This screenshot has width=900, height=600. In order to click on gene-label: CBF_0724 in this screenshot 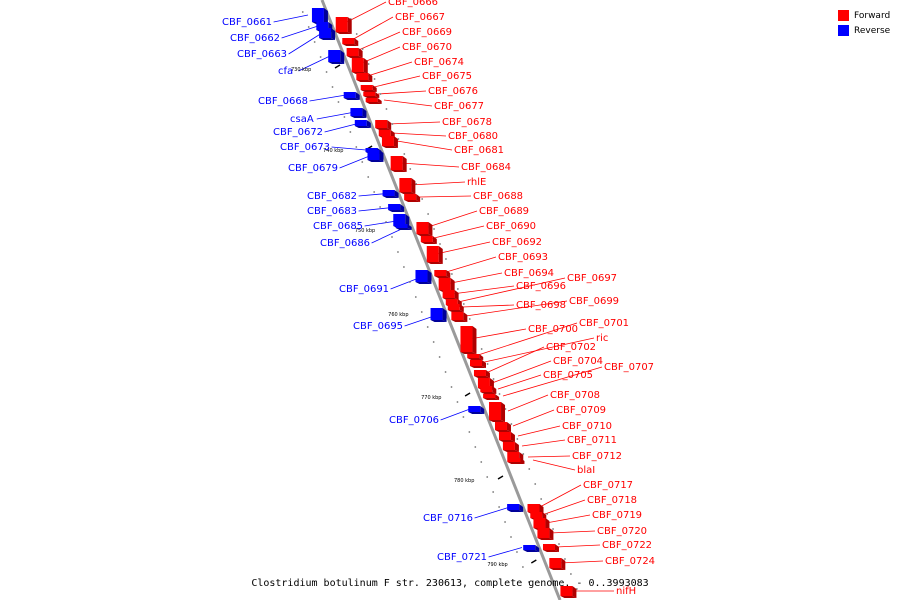, I will do `click(630, 561)`.